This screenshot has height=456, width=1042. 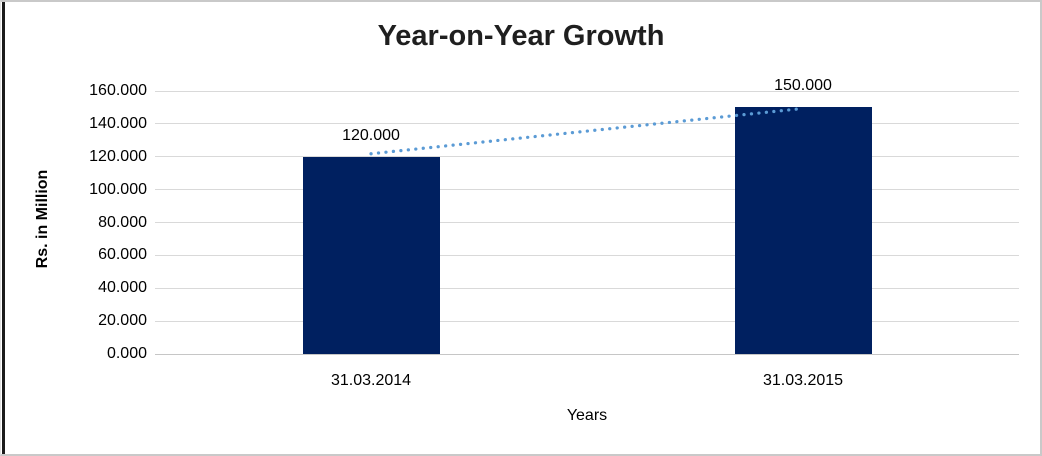 I want to click on y-tick-label: 20.000, so click(x=122, y=321).